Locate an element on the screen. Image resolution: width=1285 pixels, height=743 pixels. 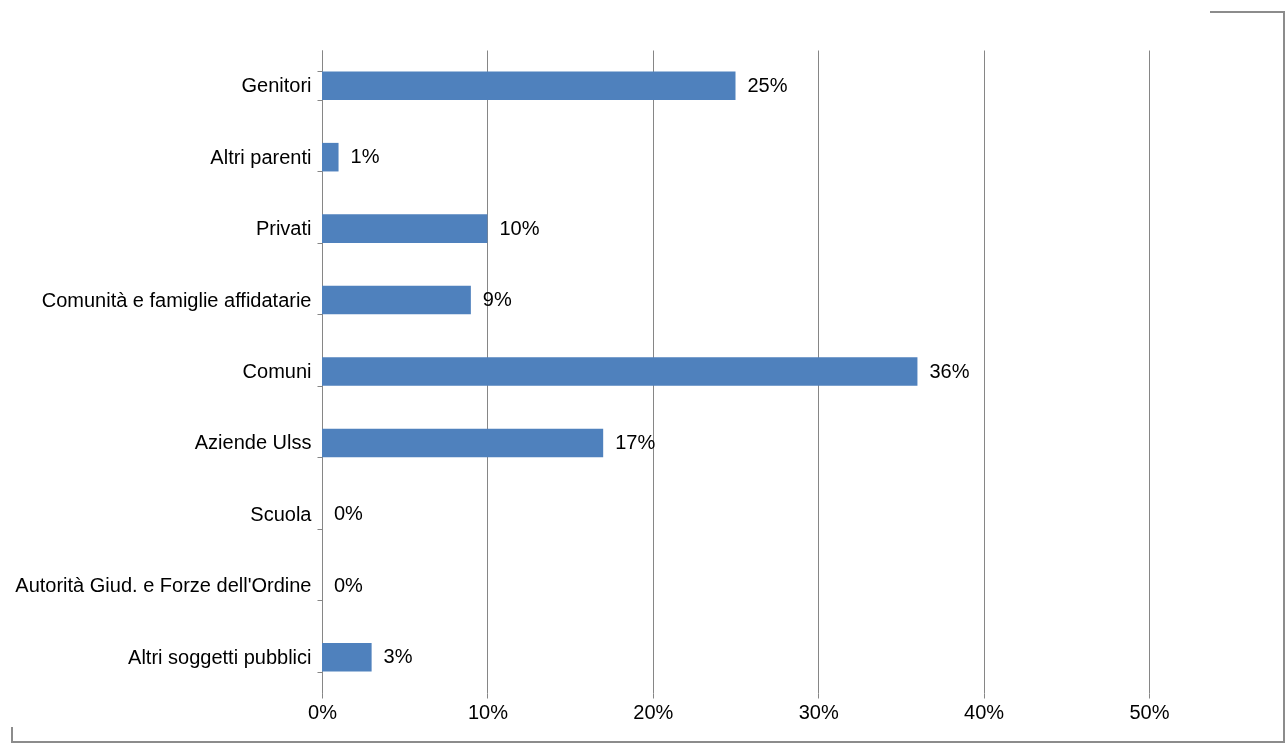
x-tick-label: 10% is located at coordinates (488, 711).